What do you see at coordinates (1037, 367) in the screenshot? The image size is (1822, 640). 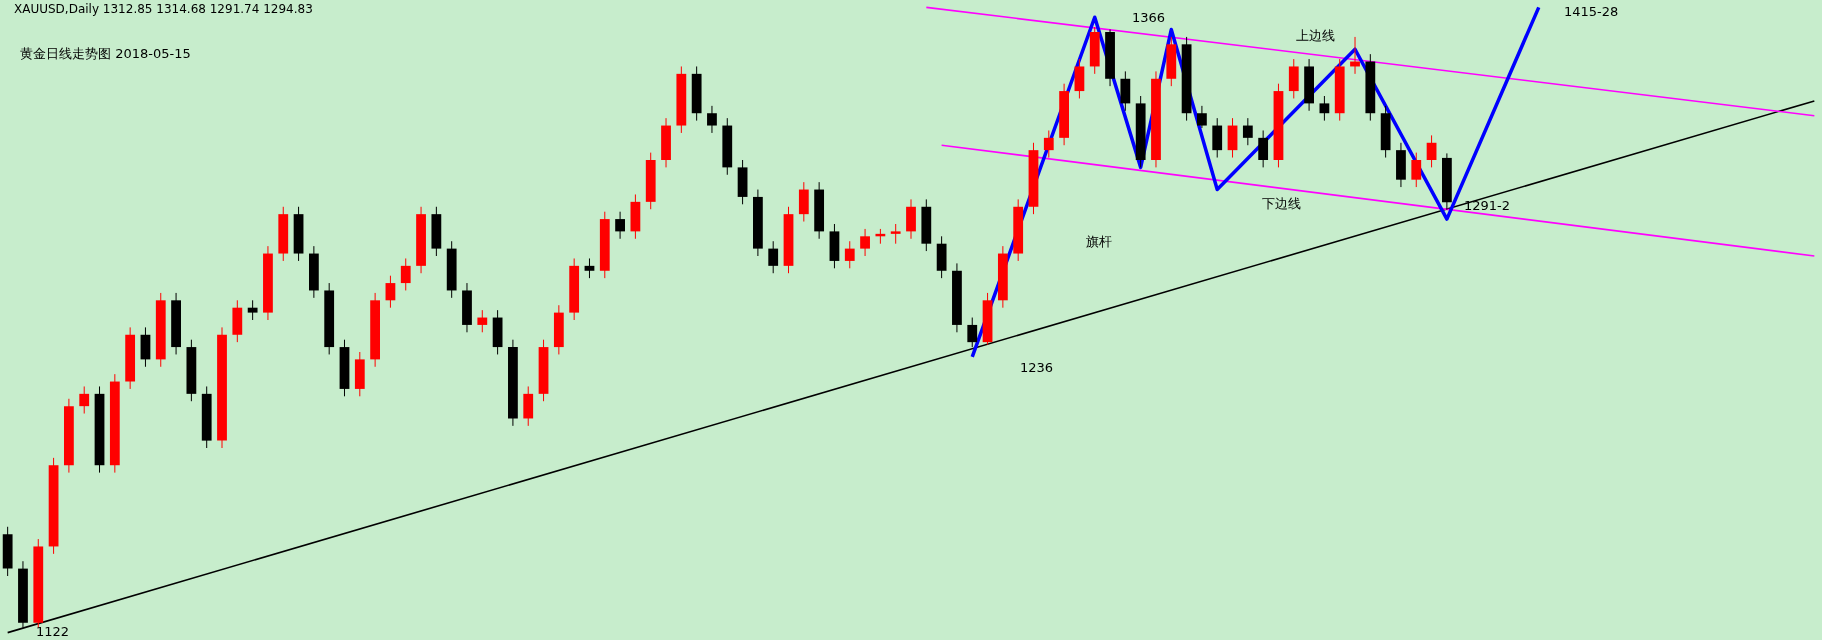 I see `annotation: 1236` at bounding box center [1037, 367].